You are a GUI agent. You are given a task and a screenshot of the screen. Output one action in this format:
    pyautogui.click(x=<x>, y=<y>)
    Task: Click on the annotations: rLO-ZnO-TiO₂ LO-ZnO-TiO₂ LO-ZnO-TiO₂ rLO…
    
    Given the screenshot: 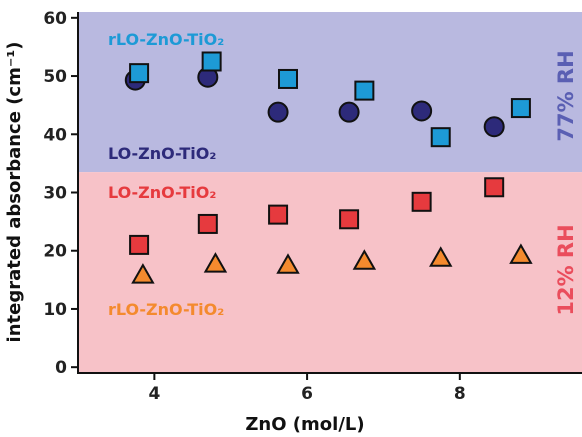 What is the action you would take?
    pyautogui.click(x=166, y=174)
    